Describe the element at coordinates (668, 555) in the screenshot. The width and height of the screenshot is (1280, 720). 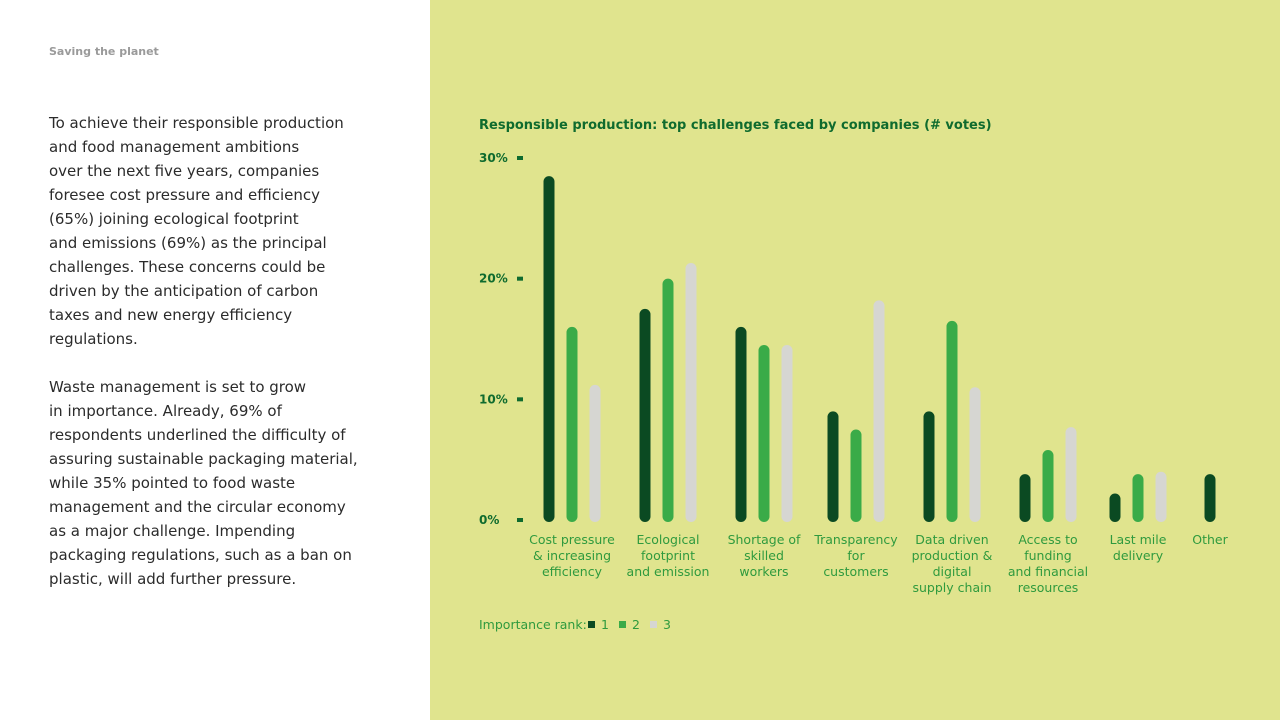
I see `category-label: footprint` at that location.